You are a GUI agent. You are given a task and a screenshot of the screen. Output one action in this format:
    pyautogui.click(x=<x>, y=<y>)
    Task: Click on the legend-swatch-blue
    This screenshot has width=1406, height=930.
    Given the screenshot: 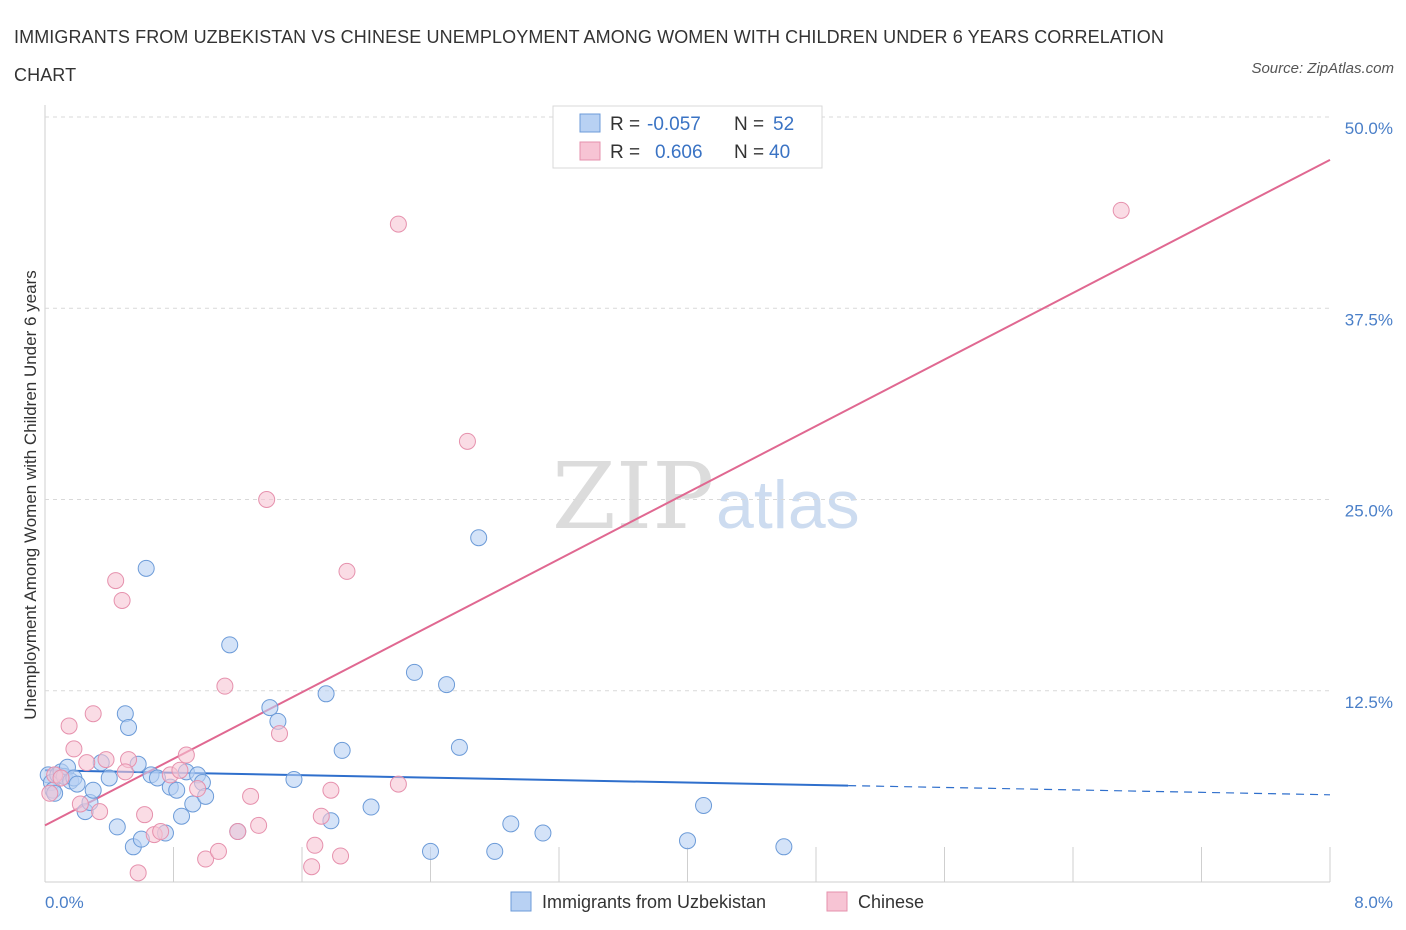 What is the action you would take?
    pyautogui.click(x=590, y=123)
    